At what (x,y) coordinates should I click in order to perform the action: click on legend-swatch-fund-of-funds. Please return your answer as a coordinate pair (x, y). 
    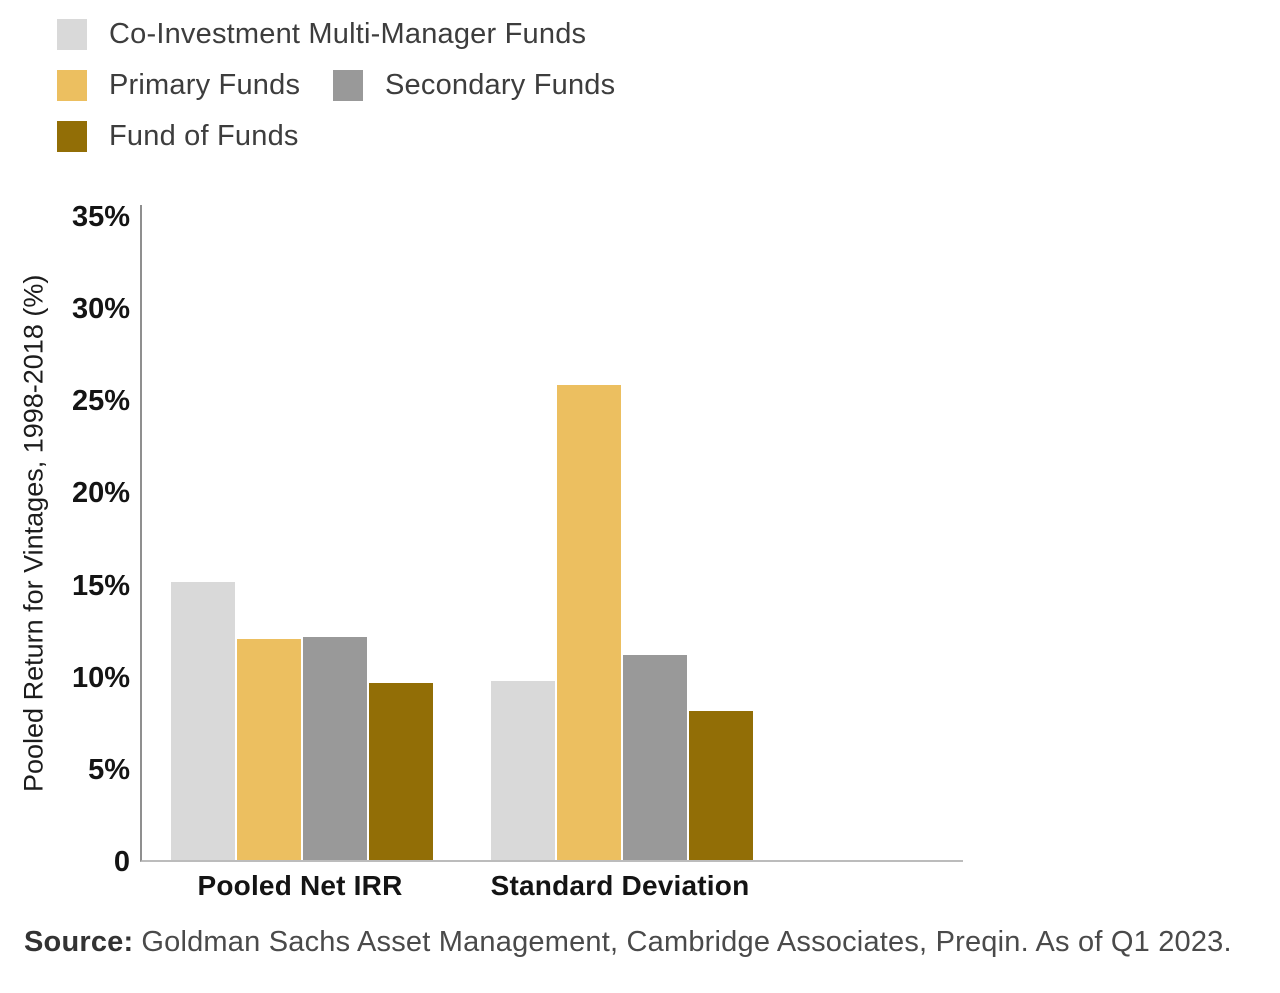
    Looking at the image, I should click on (72, 136).